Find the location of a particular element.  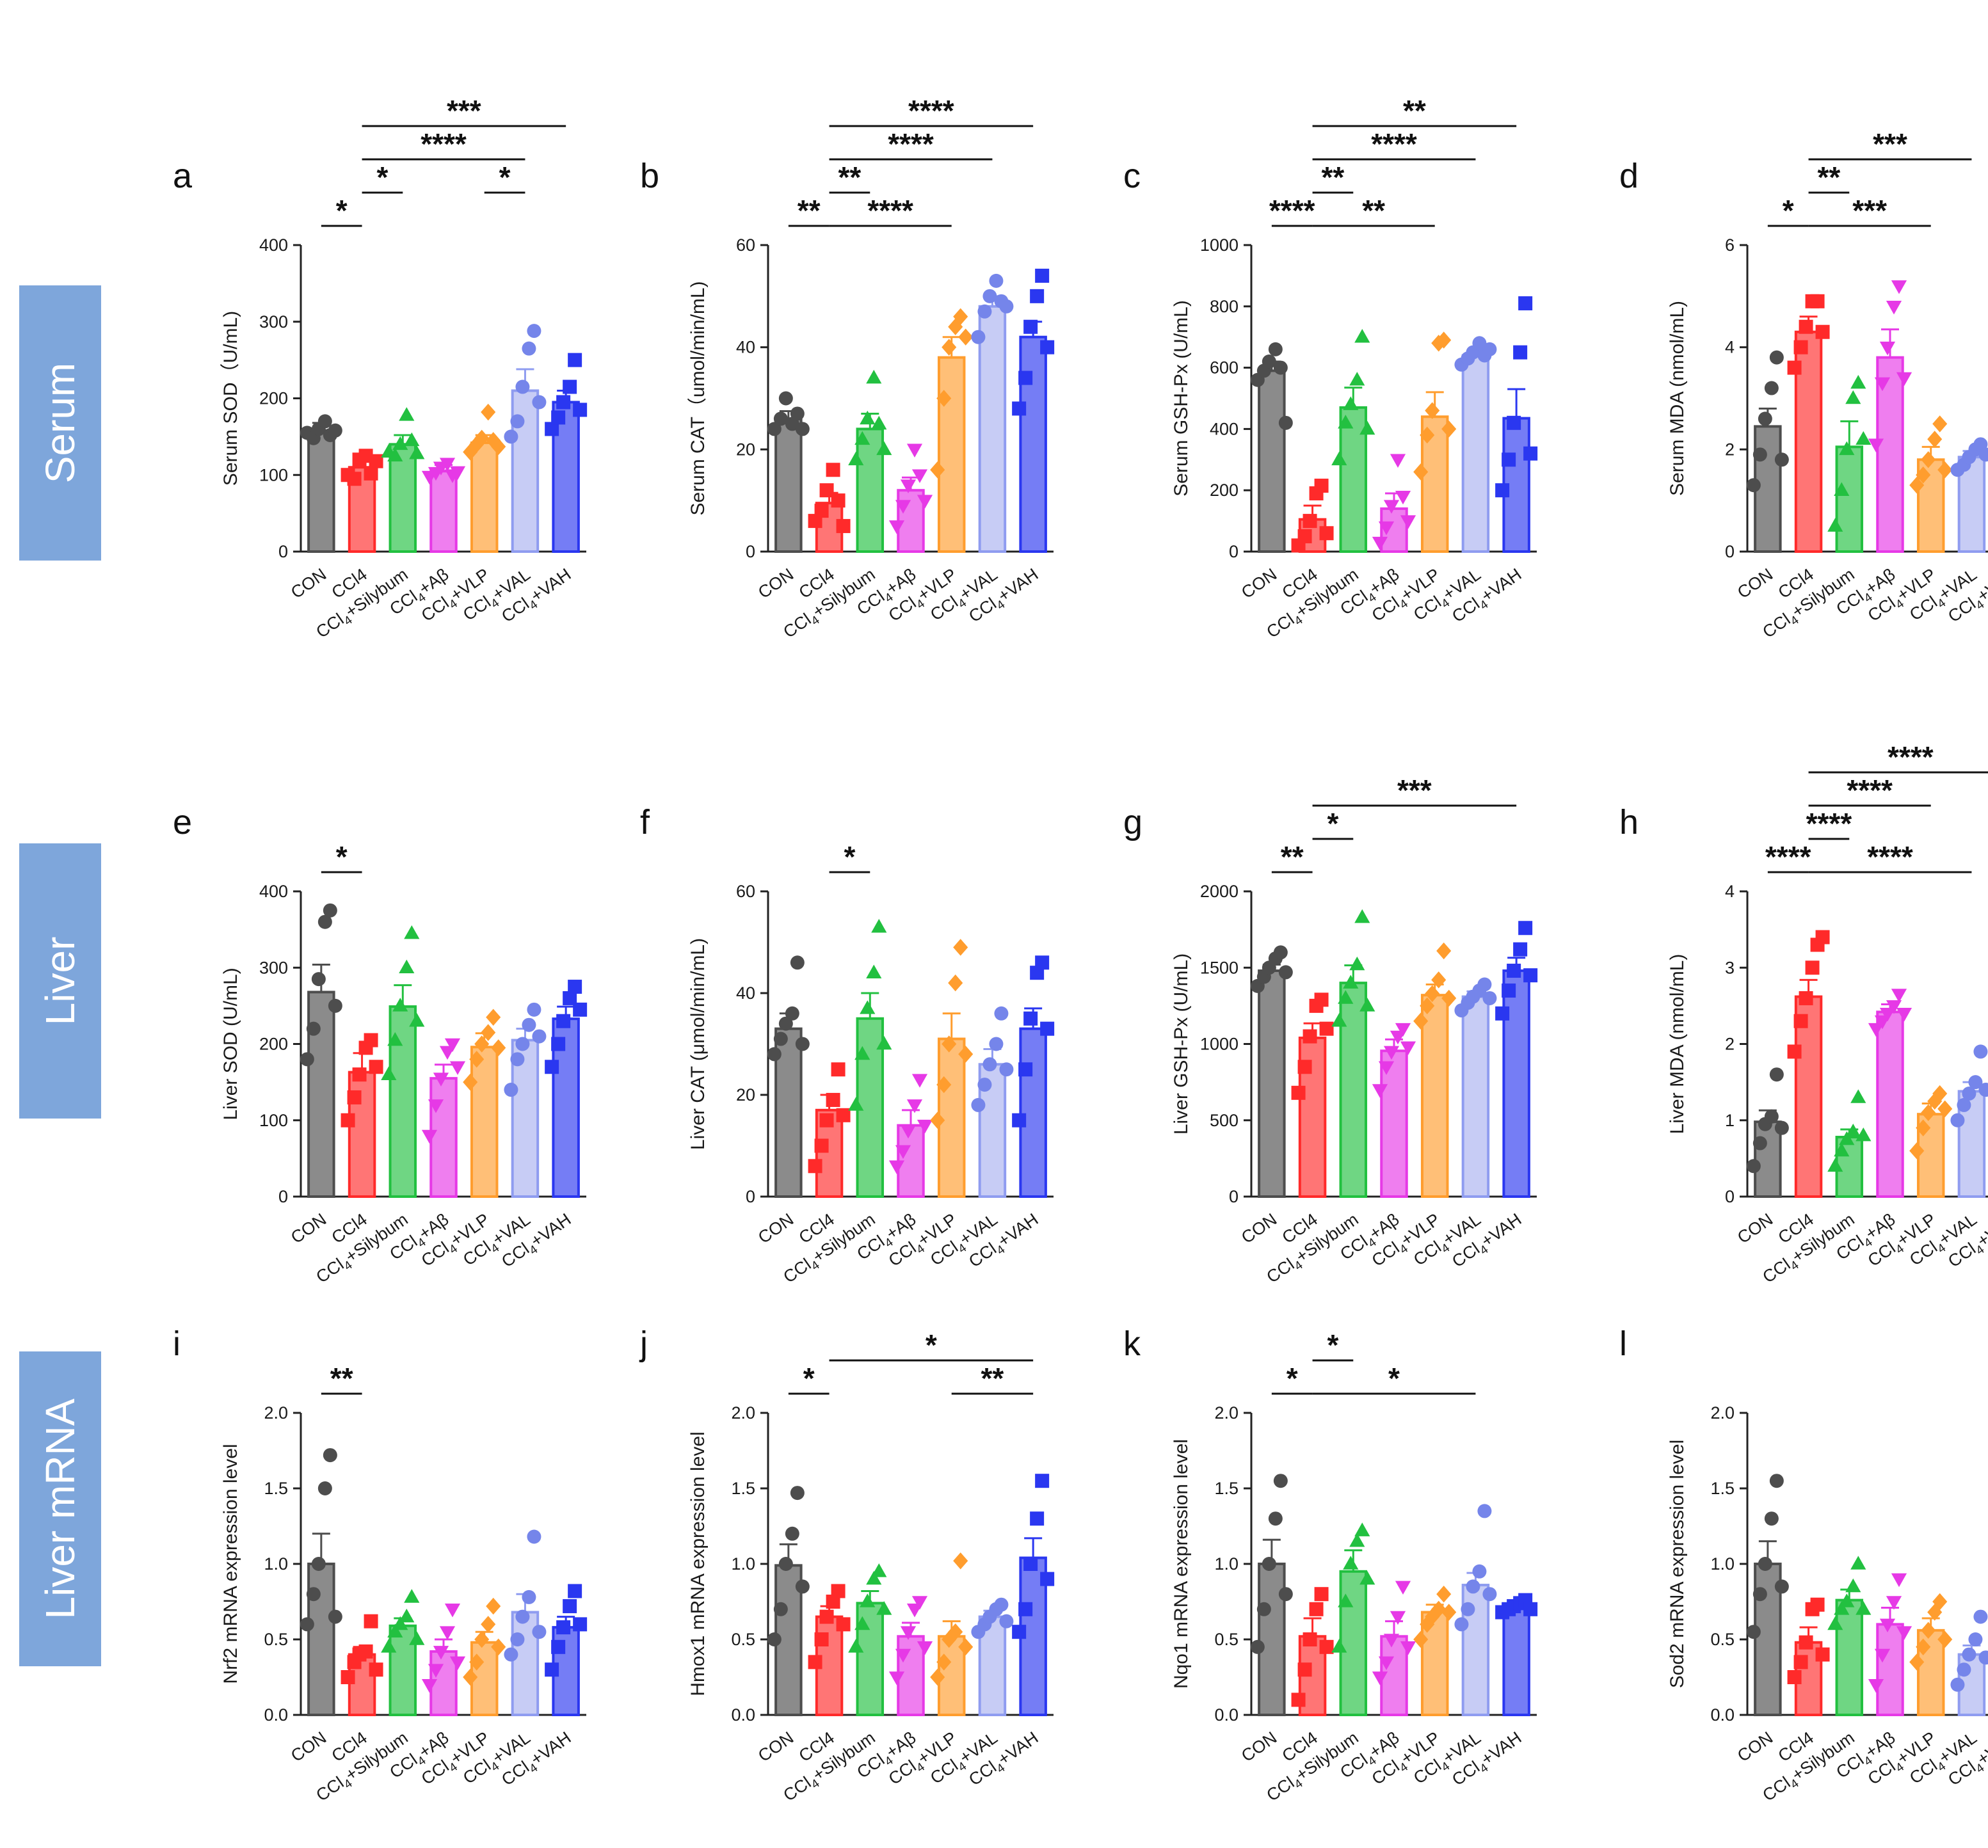

y-axis-label: Liver MDA (nmol/mL) is located at coordinates (1677, 1044).